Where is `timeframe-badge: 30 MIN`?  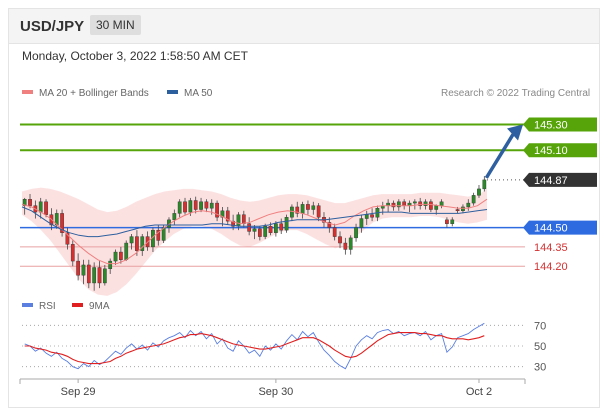
timeframe-badge: 30 MIN is located at coordinates (115, 25).